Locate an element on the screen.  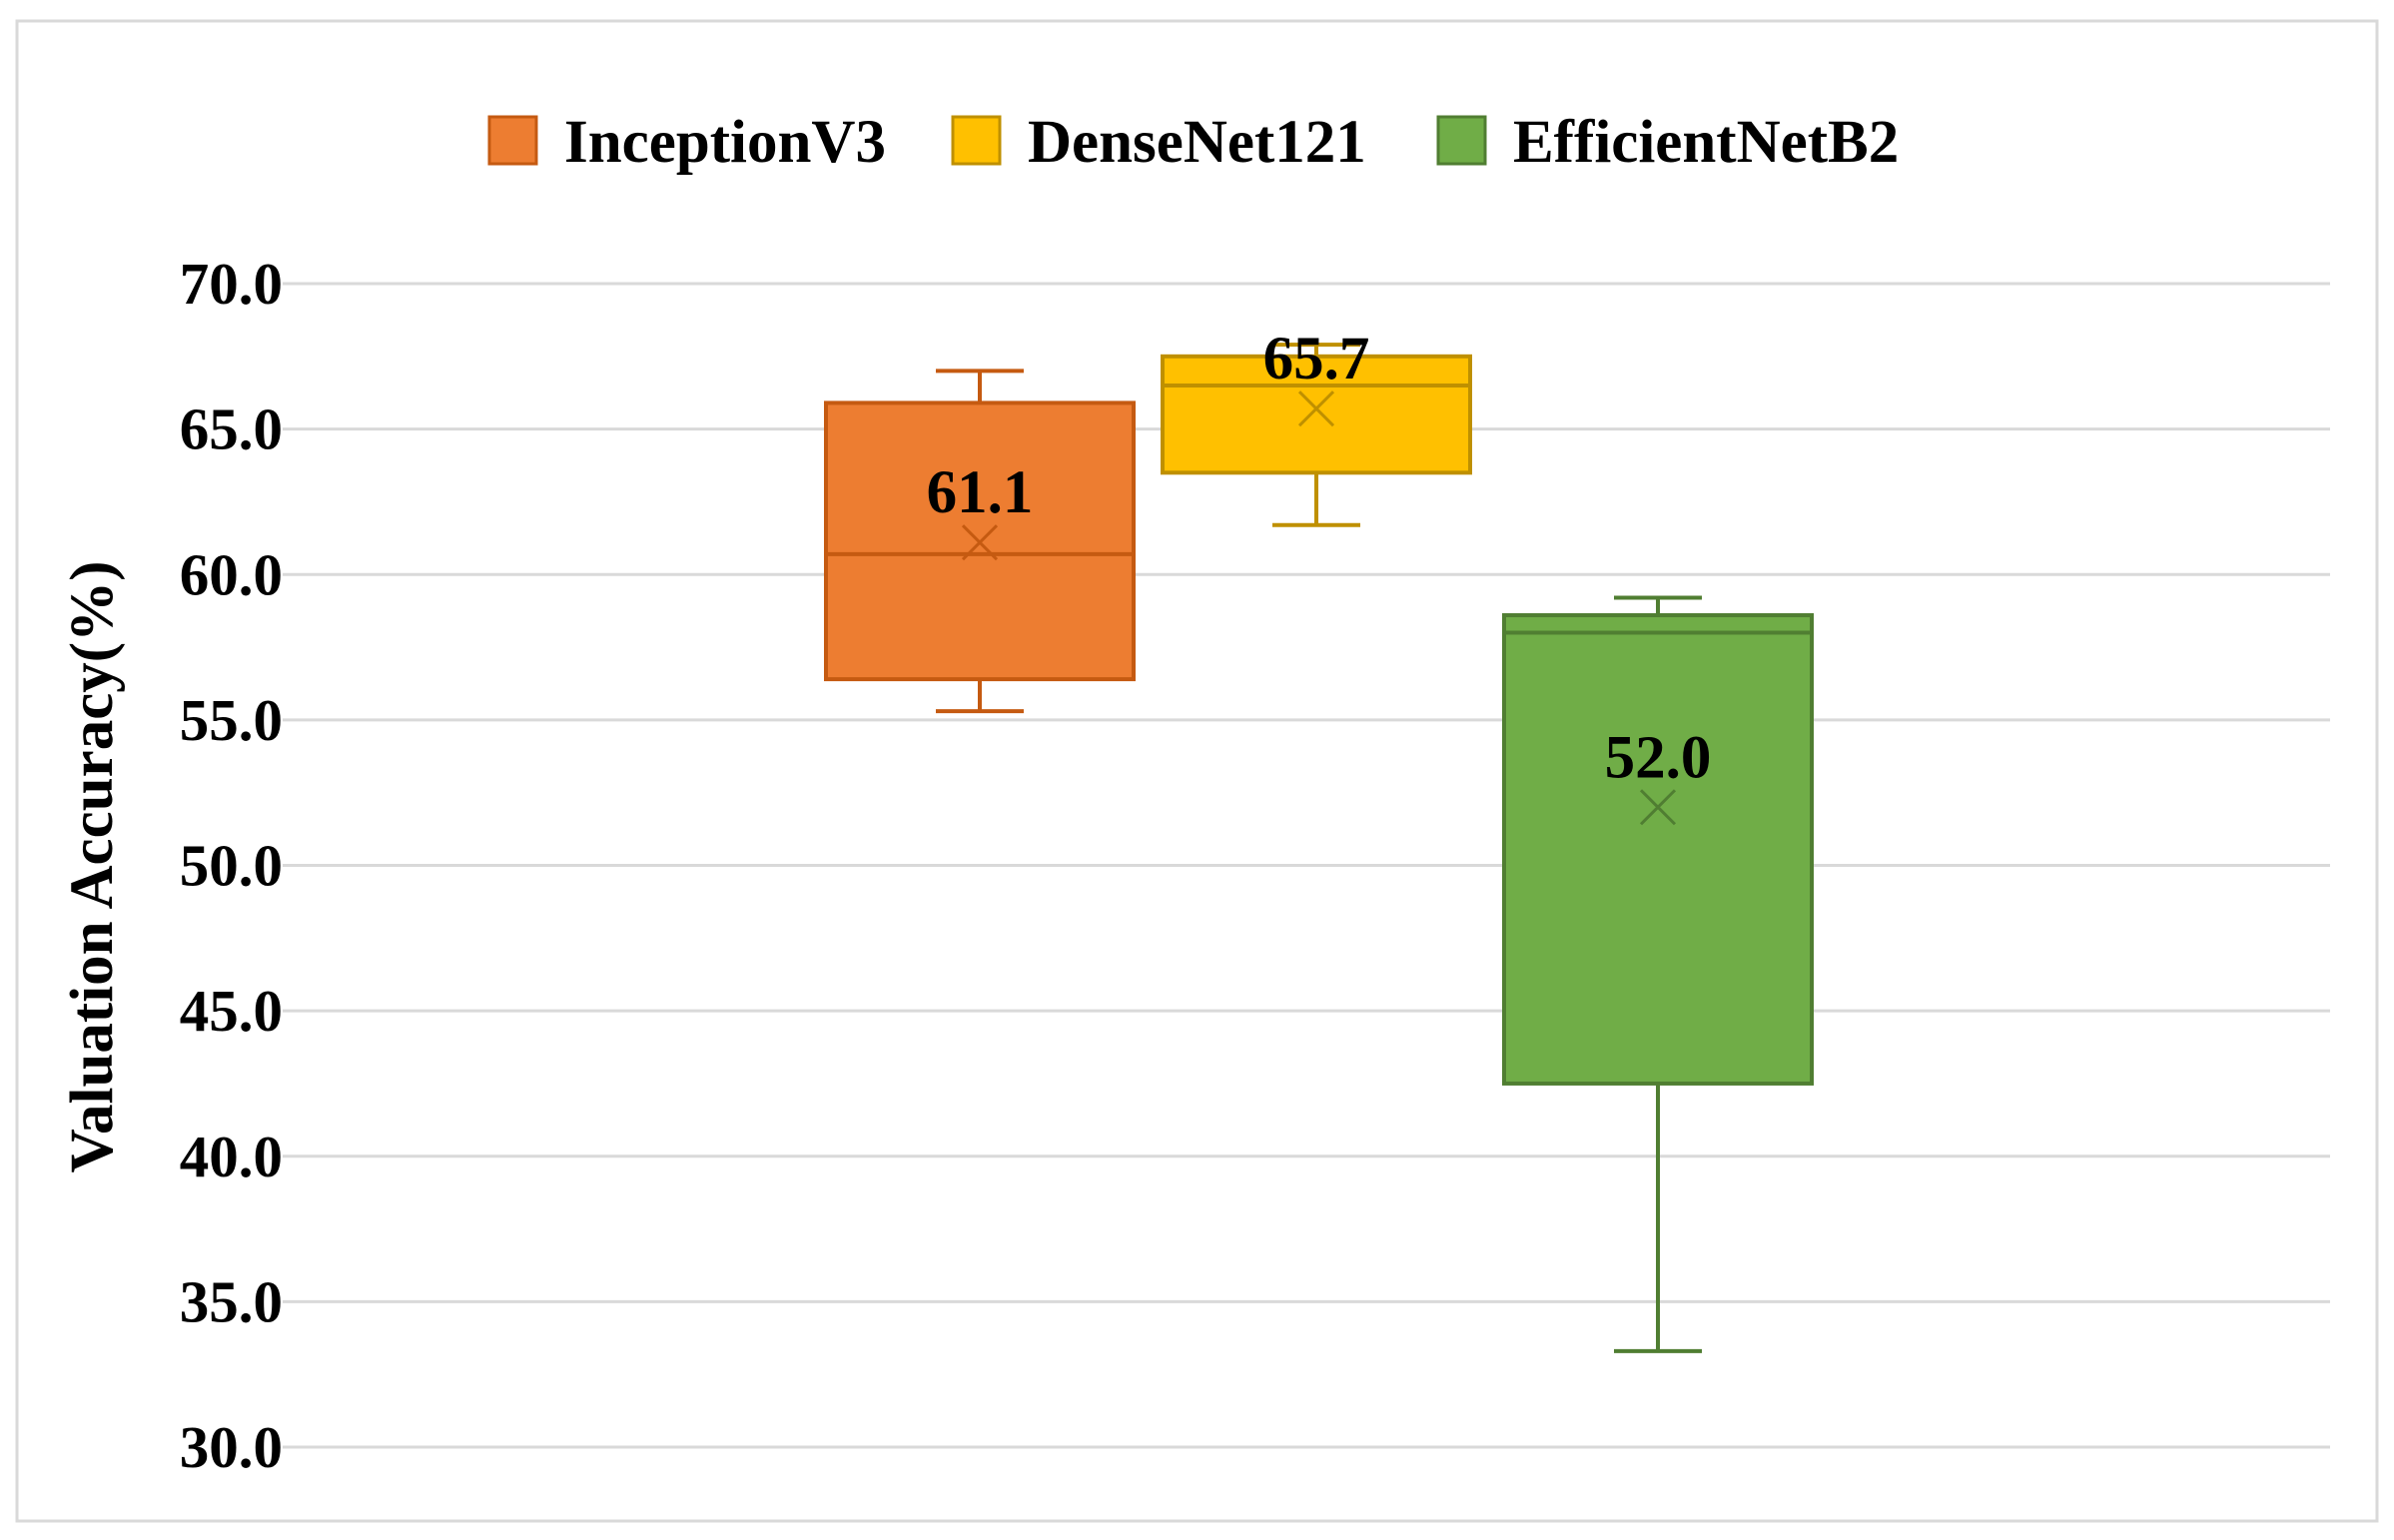
legend-label: EfficientNetB2 is located at coordinates (1706, 142).